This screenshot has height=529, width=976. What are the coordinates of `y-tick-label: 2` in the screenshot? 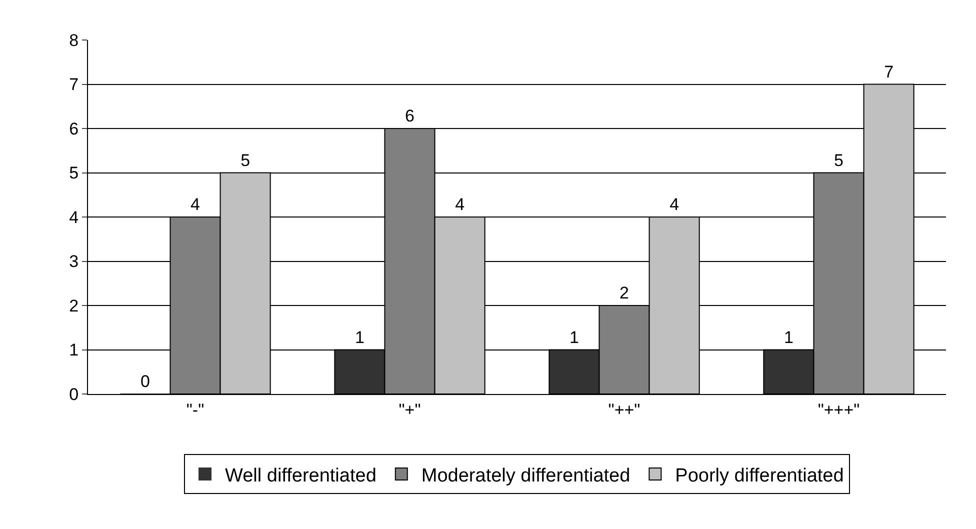 It's located at (74, 306).